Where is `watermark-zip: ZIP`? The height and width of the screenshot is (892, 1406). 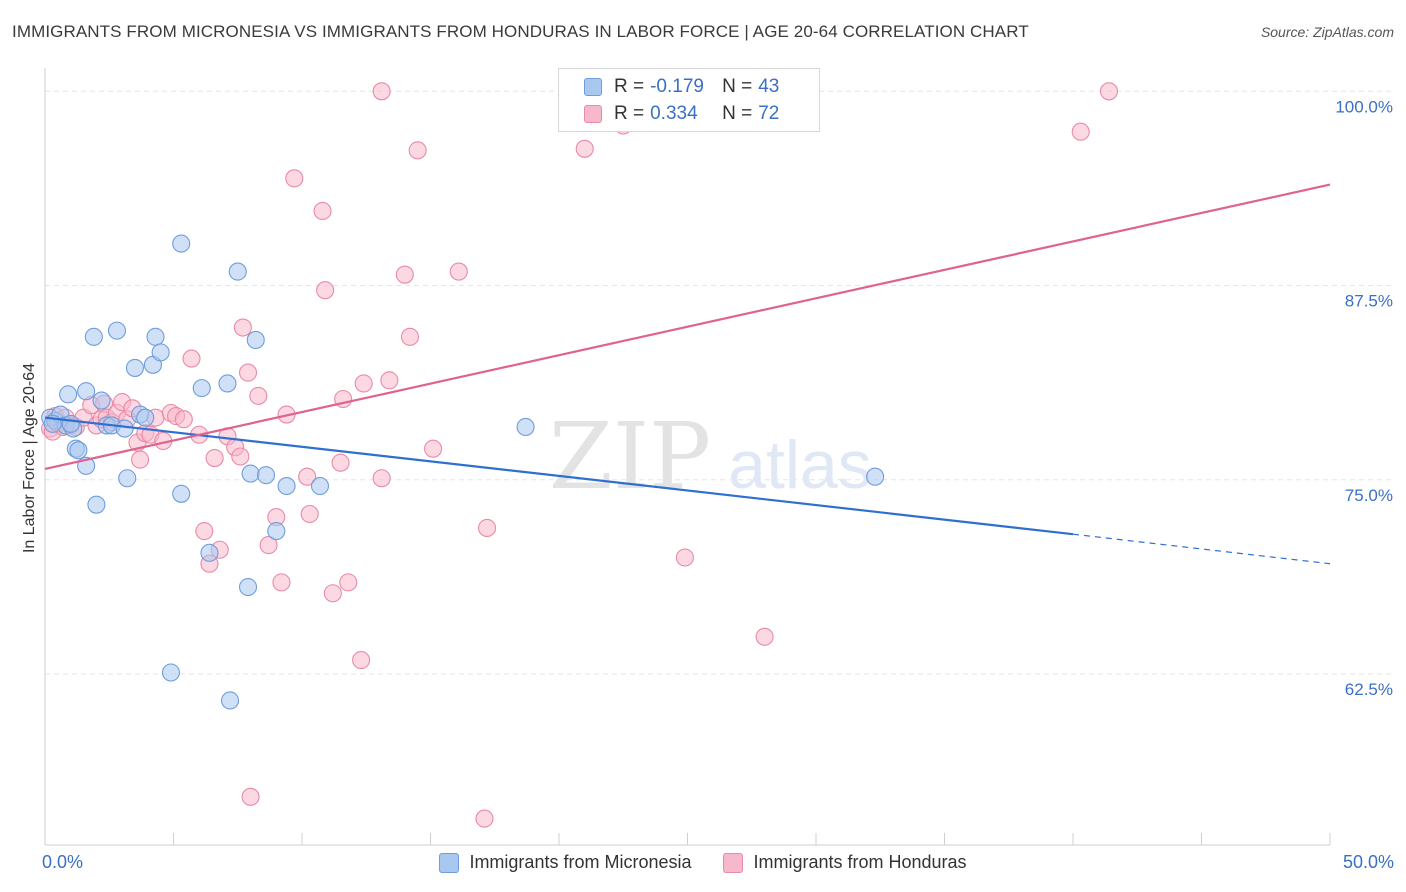 watermark-zip: ZIP is located at coordinates (630, 456).